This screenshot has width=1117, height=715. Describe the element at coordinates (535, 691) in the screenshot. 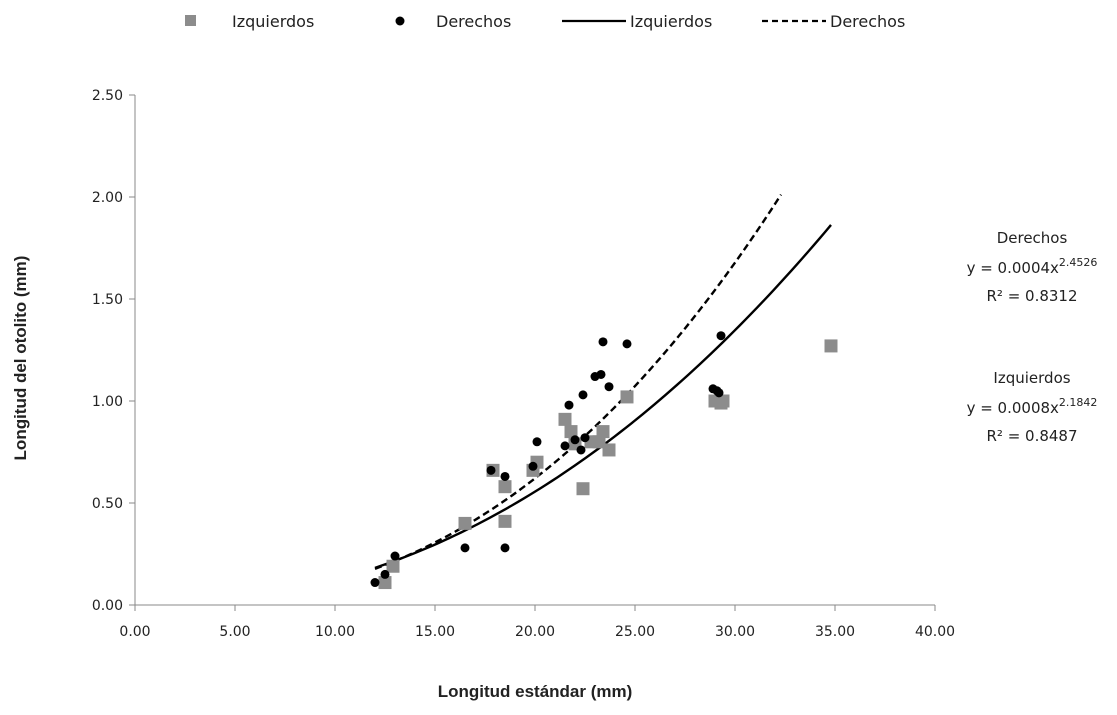

I see `x-axis-title: Longitud estándar (mm)` at that location.